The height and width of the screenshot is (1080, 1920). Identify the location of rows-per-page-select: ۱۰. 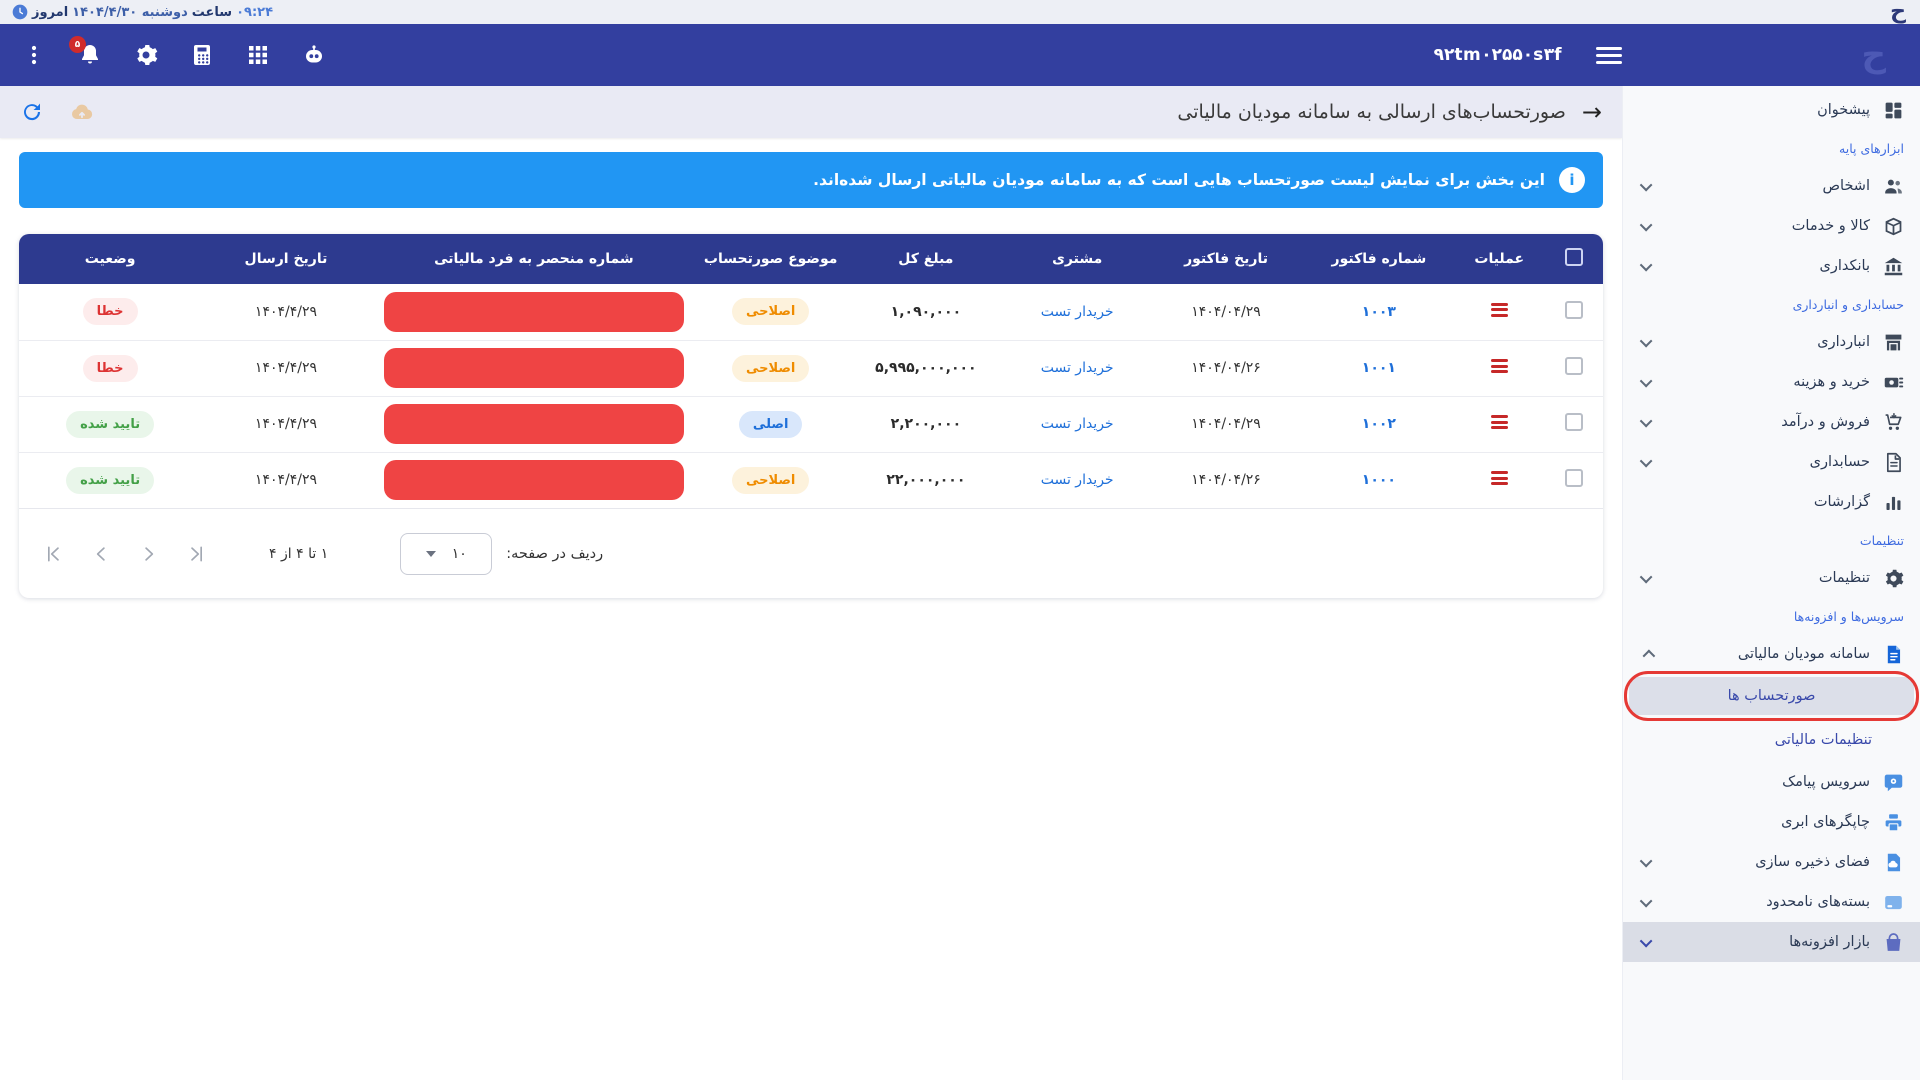
(446, 553).